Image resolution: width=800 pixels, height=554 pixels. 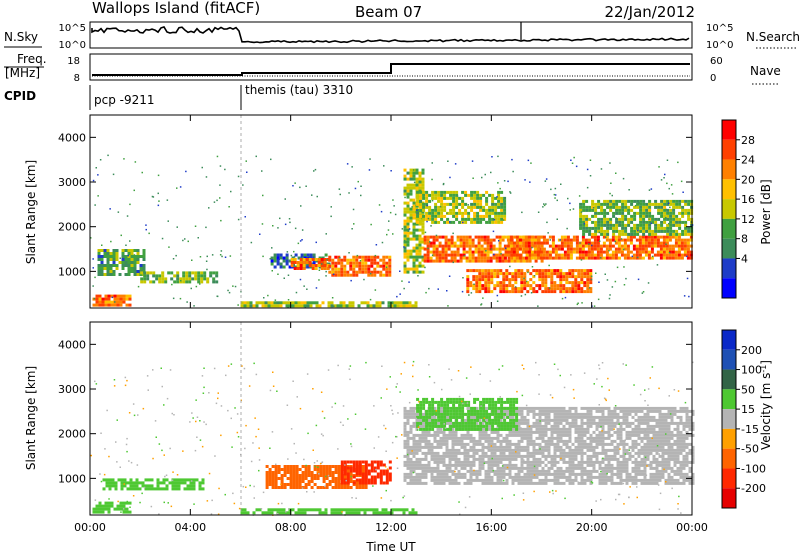 What do you see at coordinates (72, 137) in the screenshot?
I see `power-ytick-label: 4000` at bounding box center [72, 137].